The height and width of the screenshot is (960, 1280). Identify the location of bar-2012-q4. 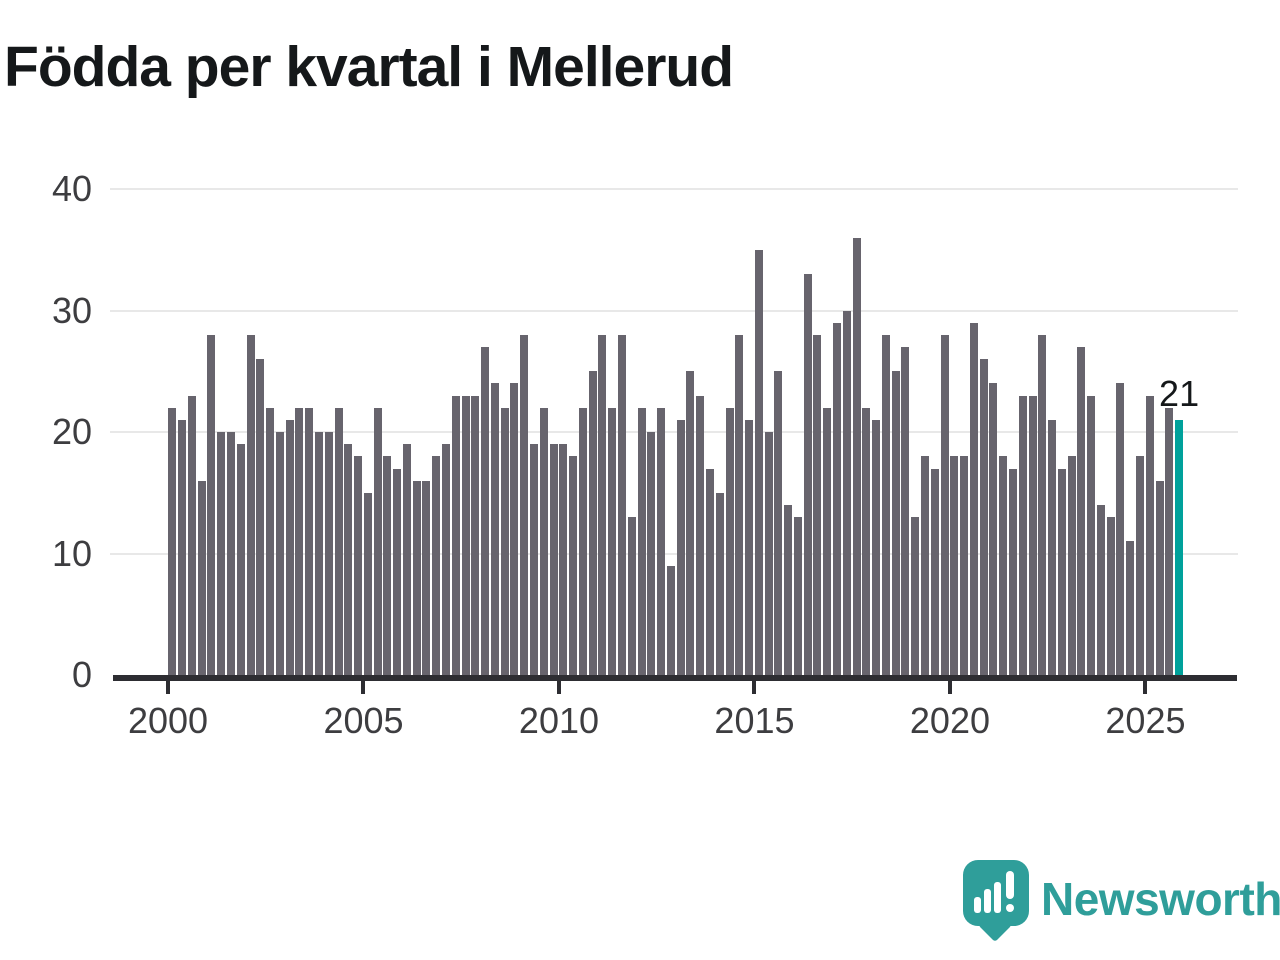
(670, 620).